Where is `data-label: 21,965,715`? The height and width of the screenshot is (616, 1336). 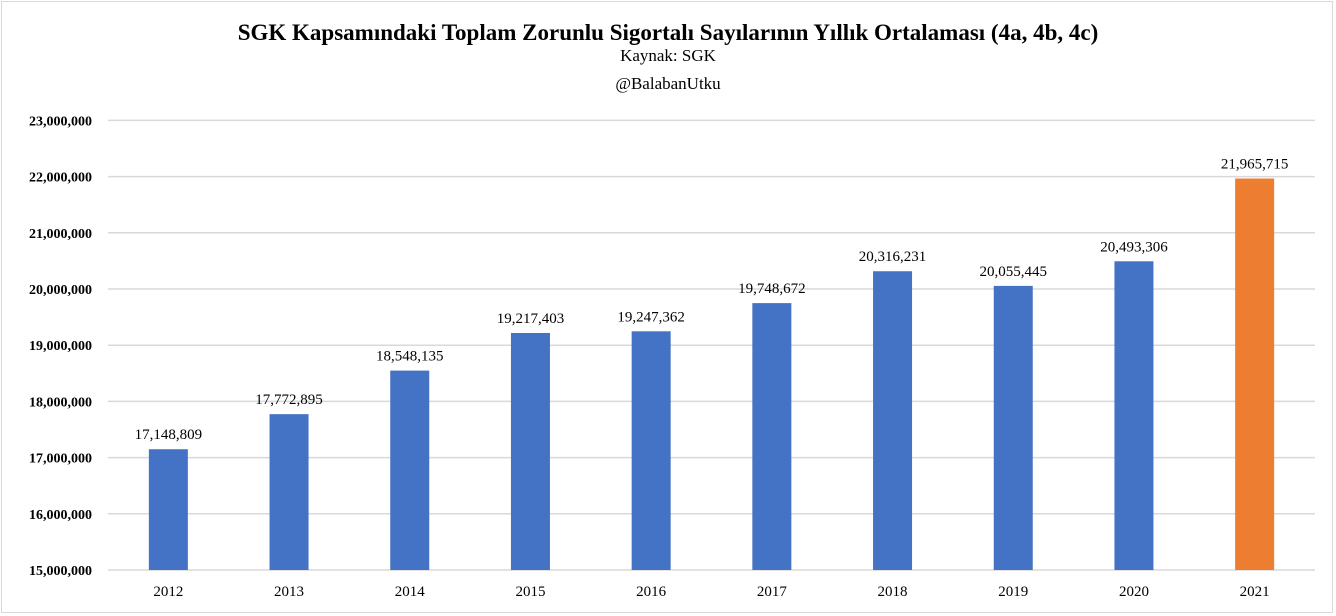
data-label: 21,965,715 is located at coordinates (1255, 165).